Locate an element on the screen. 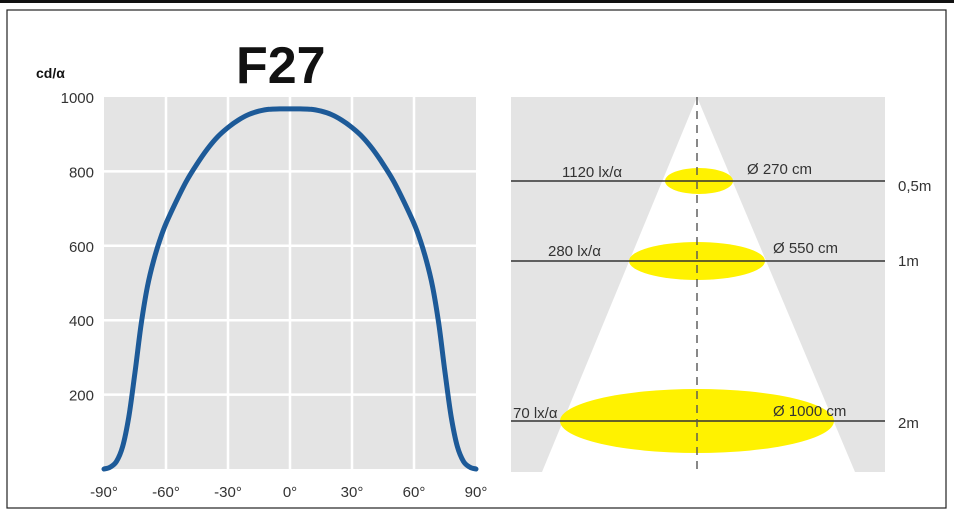  y-tick-label: 1000 is located at coordinates (77, 98).